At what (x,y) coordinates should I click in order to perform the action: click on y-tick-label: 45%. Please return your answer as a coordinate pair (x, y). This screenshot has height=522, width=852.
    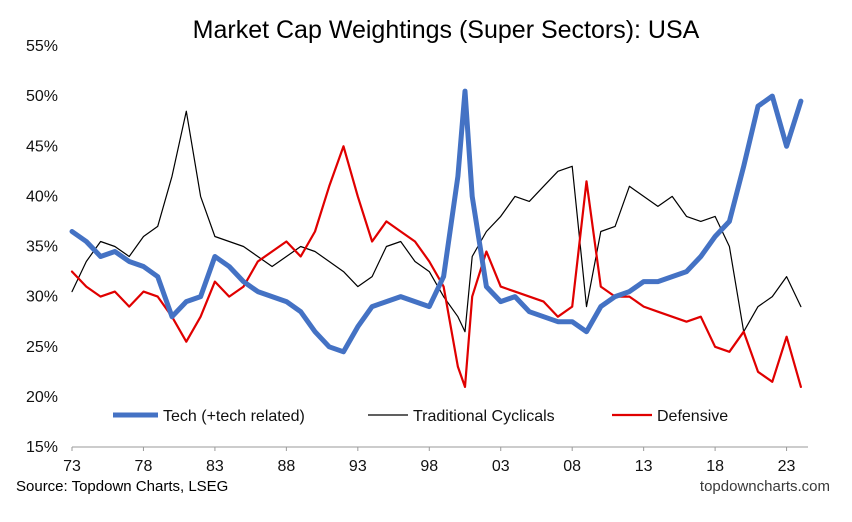
    Looking at the image, I should click on (42, 146).